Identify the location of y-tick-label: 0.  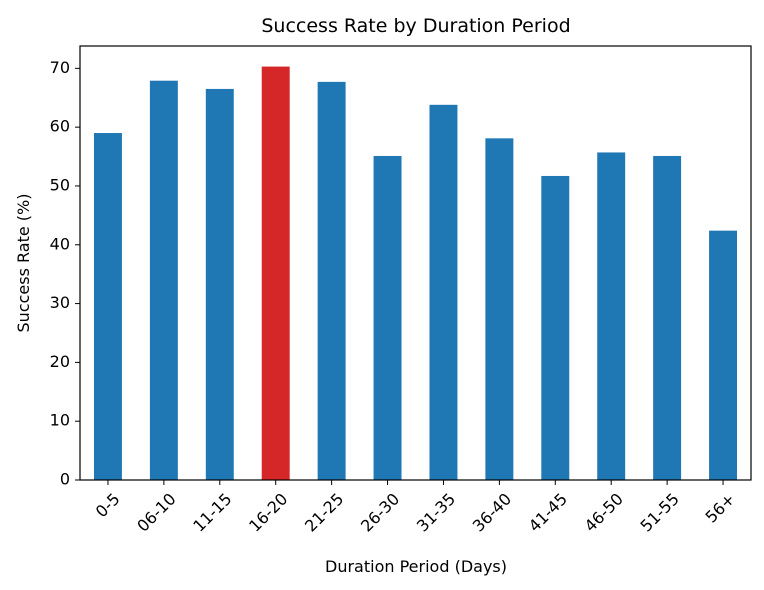
(65, 479).